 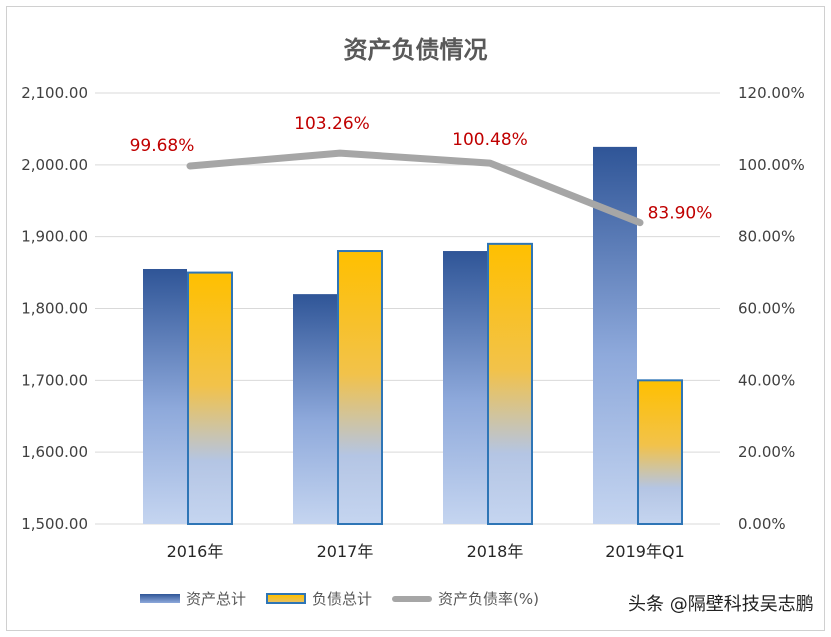 I want to click on legend-item-liabilities: 负债总计, so click(x=319, y=598).